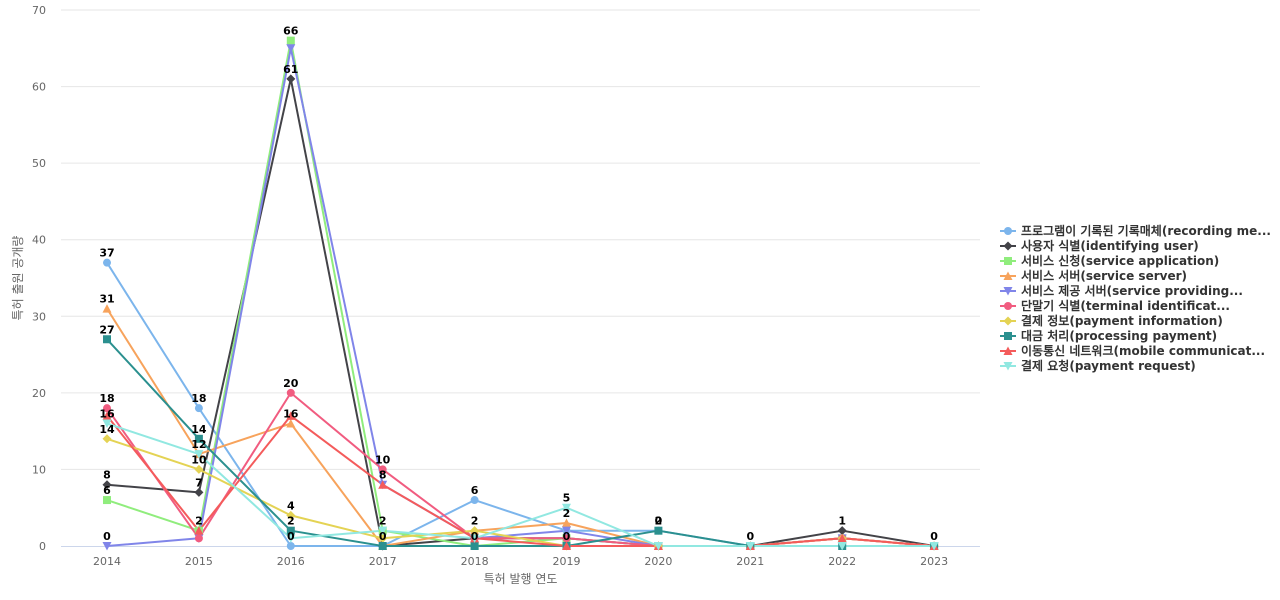 This screenshot has width=1280, height=600. Describe the element at coordinates (842, 521) in the screenshot. I see `data-label: 1` at that location.